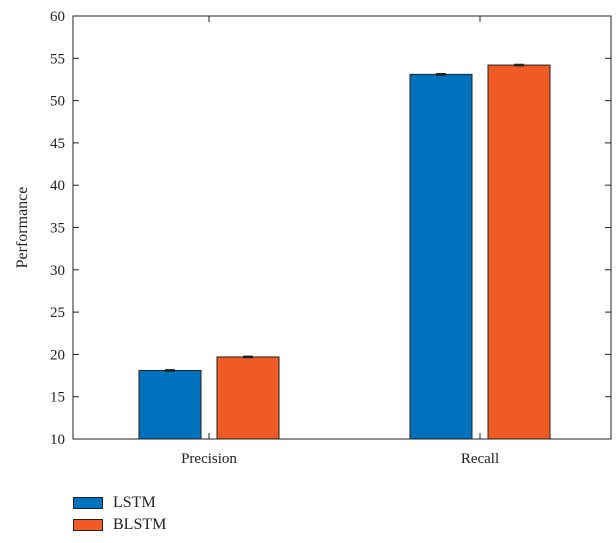  I want to click on y-tick-label: 60, so click(57, 17).